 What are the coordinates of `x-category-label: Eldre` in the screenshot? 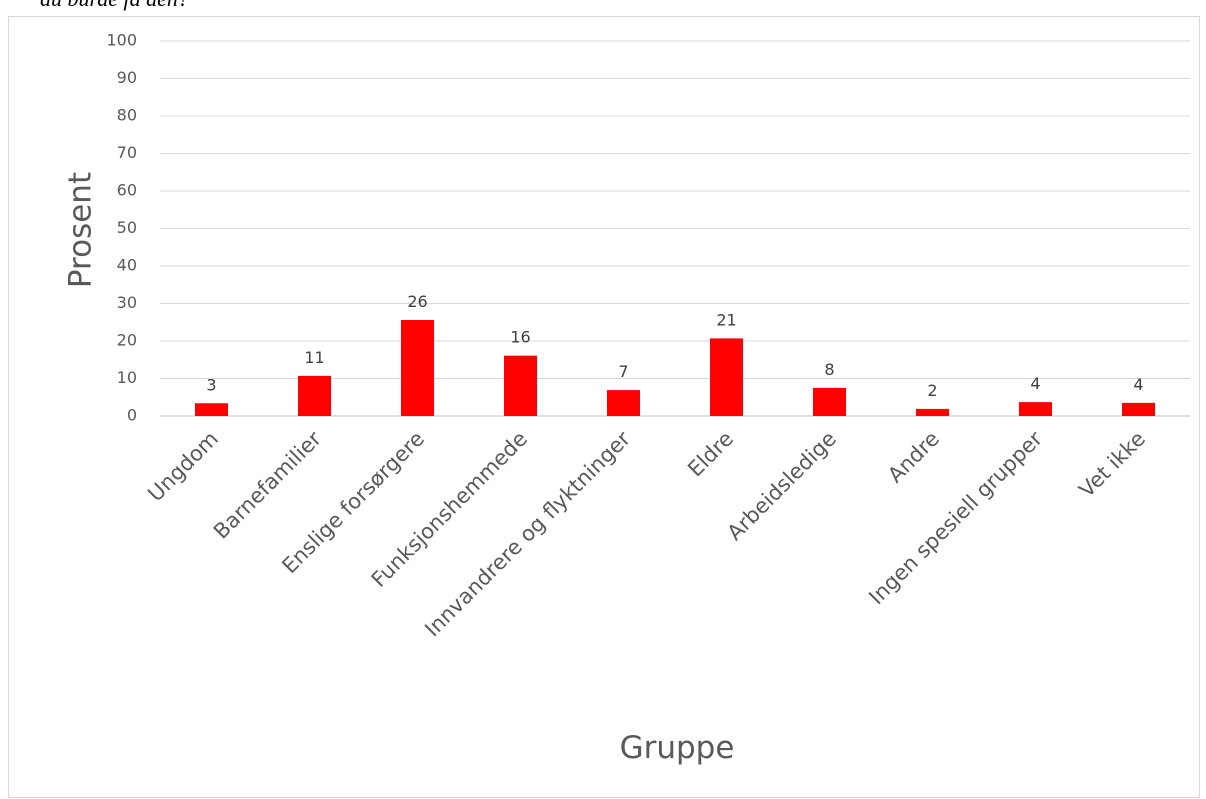 It's located at (710, 454).